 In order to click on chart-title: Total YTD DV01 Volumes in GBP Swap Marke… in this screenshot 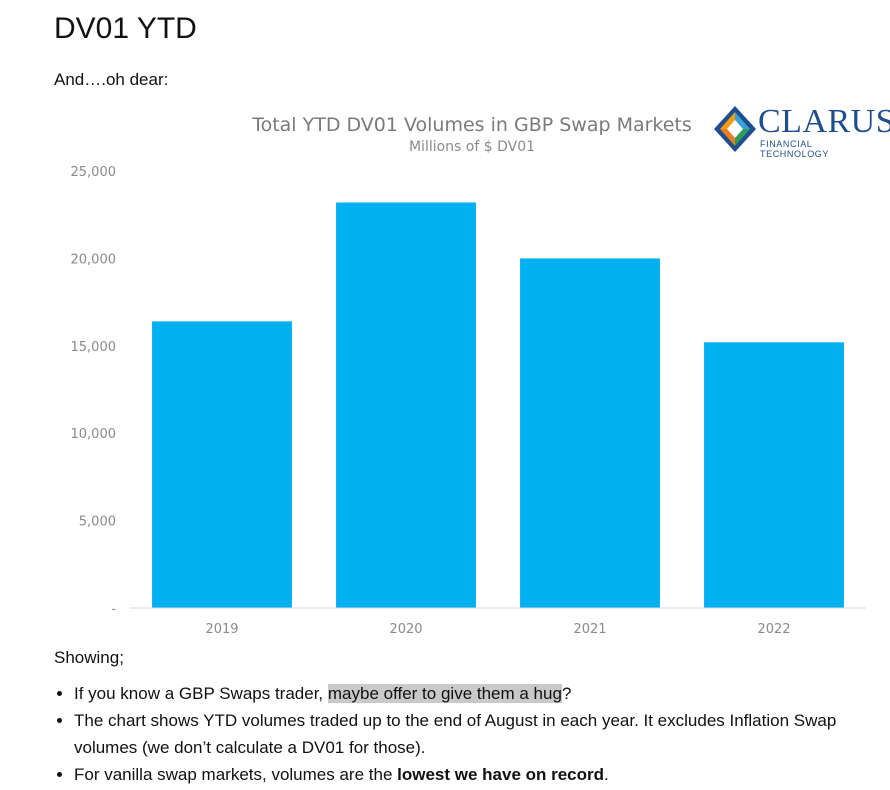, I will do `click(471, 125)`.